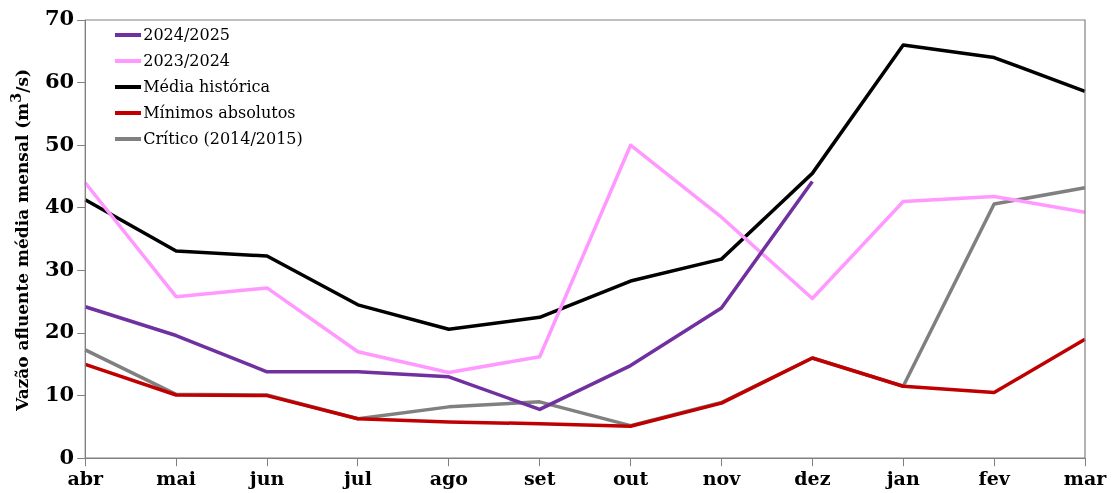 The width and height of the screenshot is (1113, 493). What do you see at coordinates (448, 477) in the screenshot?
I see `x-tick-label: ago` at bounding box center [448, 477].